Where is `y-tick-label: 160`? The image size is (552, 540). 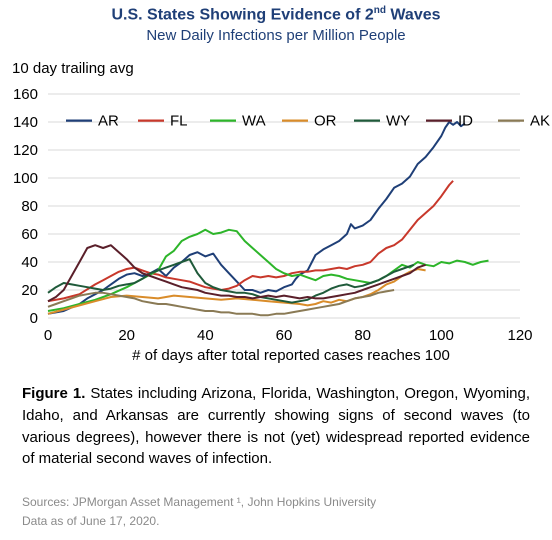 y-tick-label: 160 is located at coordinates (25, 94).